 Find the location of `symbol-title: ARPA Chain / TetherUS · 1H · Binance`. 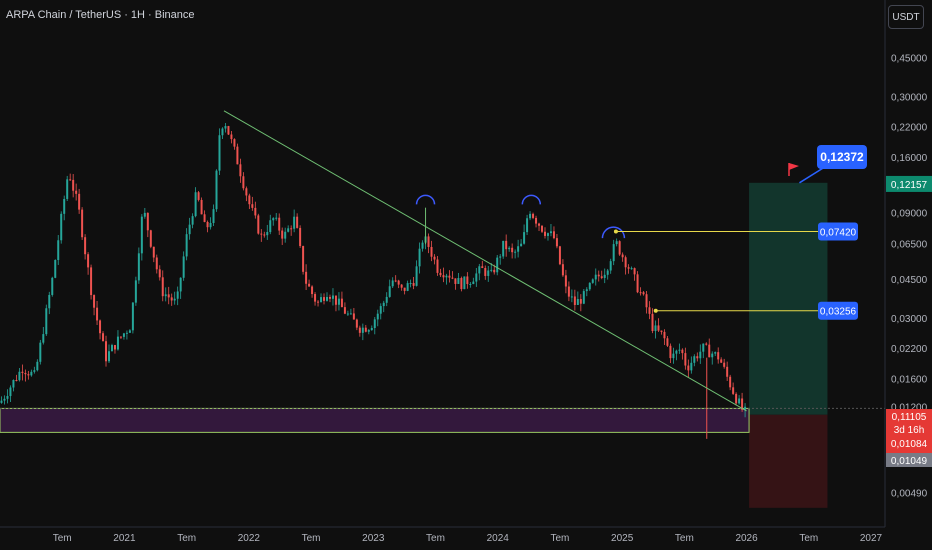

symbol-title: ARPA Chain / TetherUS · 1H · Binance is located at coordinates (100, 15).